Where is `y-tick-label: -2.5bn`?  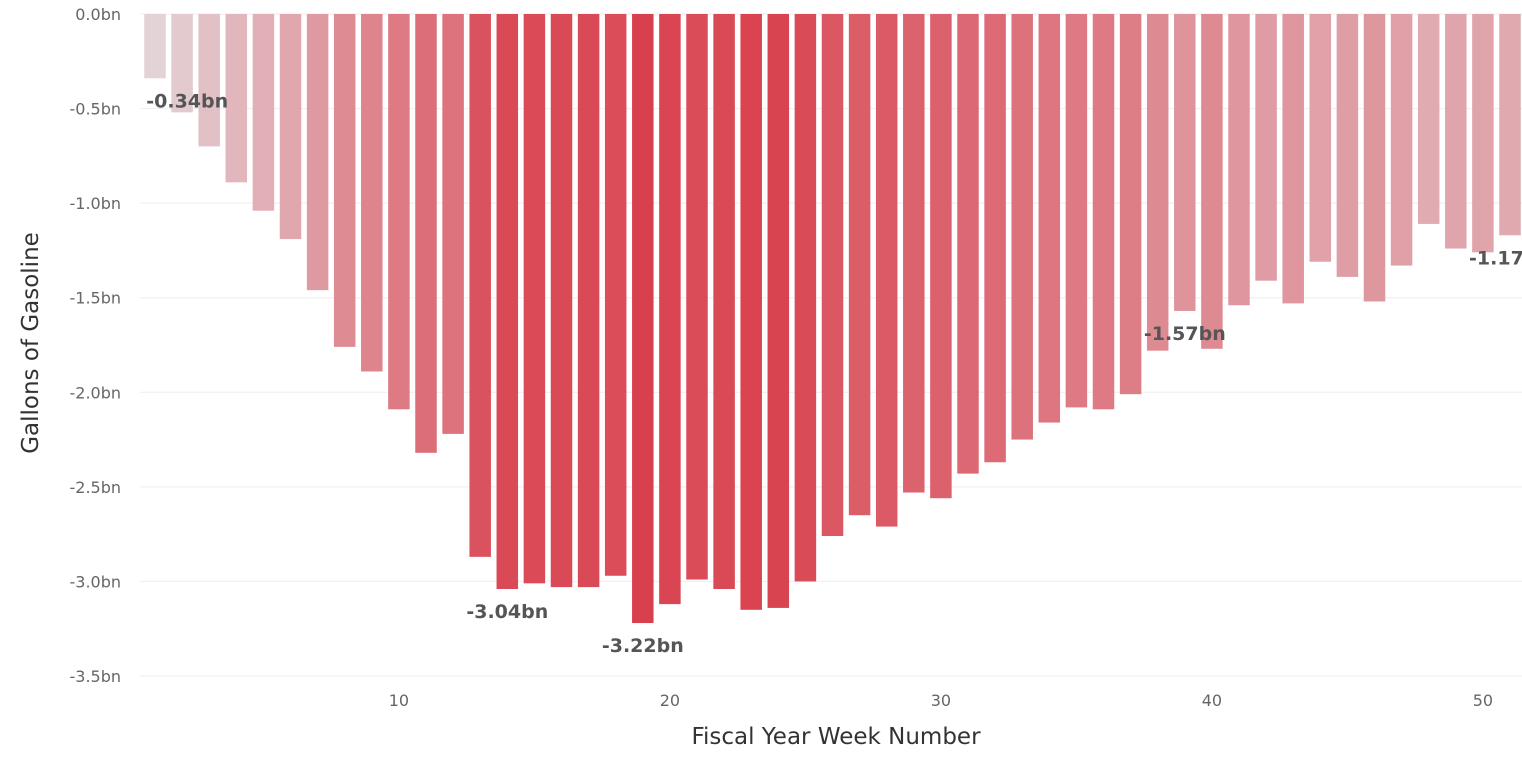
y-tick-label: -2.5bn is located at coordinates (95, 487).